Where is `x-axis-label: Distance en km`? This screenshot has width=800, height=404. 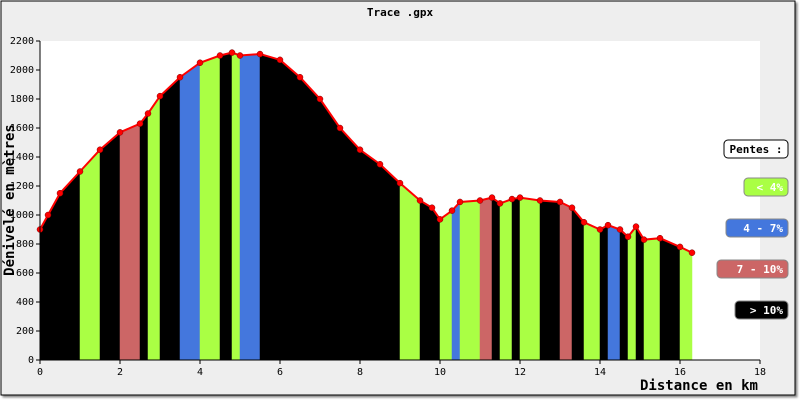
x-axis-label: Distance en km is located at coordinates (699, 386).